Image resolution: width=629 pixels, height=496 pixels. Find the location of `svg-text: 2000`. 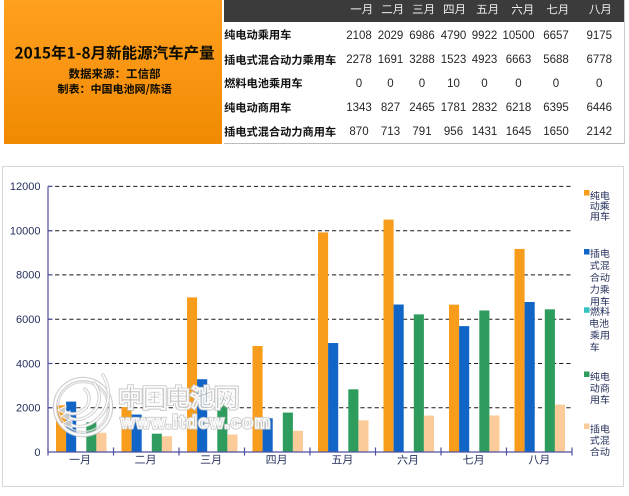

svg-text: 2000 is located at coordinates (28, 409).